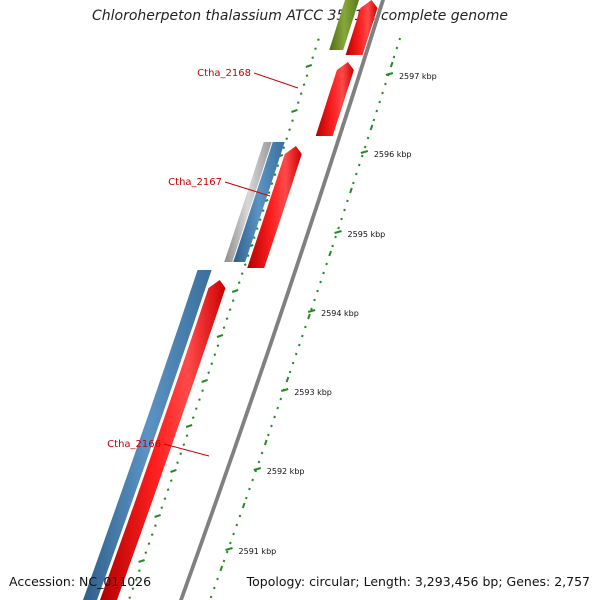  I want to click on accession-label: Accession: NC_011026, so click(80, 581).